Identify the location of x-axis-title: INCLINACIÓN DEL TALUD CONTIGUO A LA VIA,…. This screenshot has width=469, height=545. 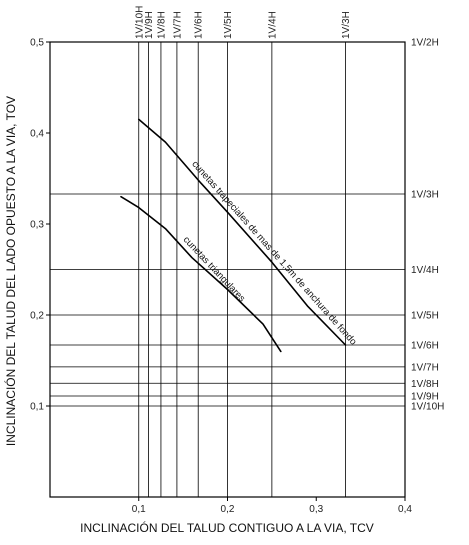
(227, 527).